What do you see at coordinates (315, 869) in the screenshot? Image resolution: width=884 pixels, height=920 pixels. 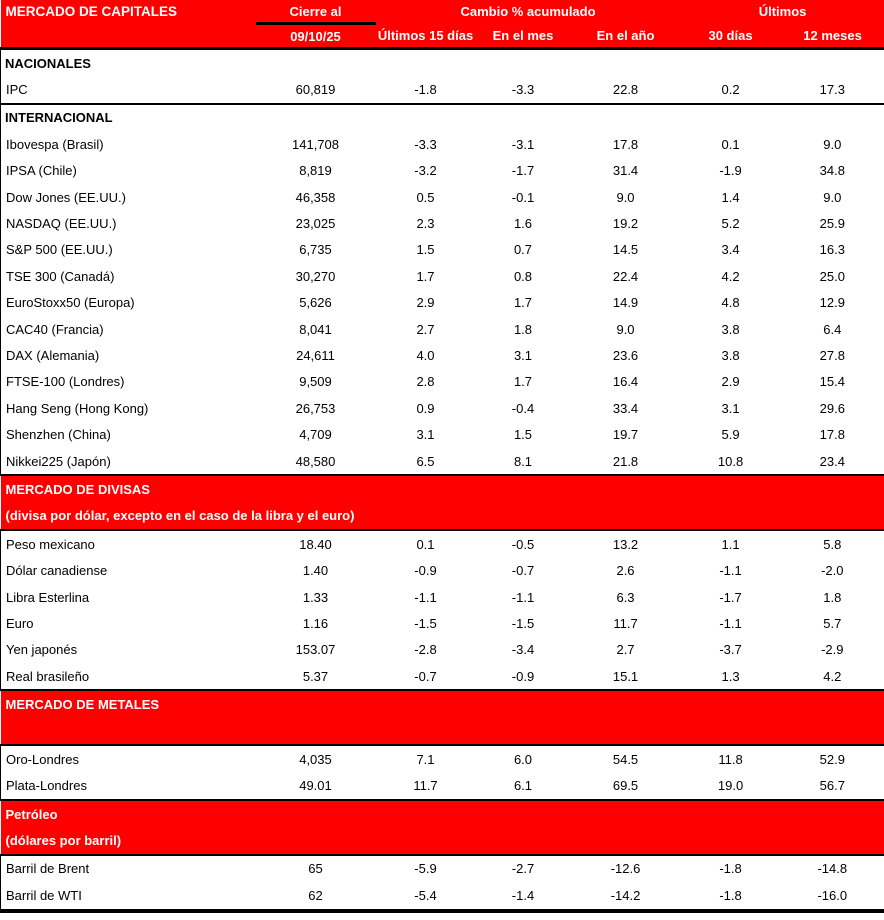 I see `value-cell: 65` at bounding box center [315, 869].